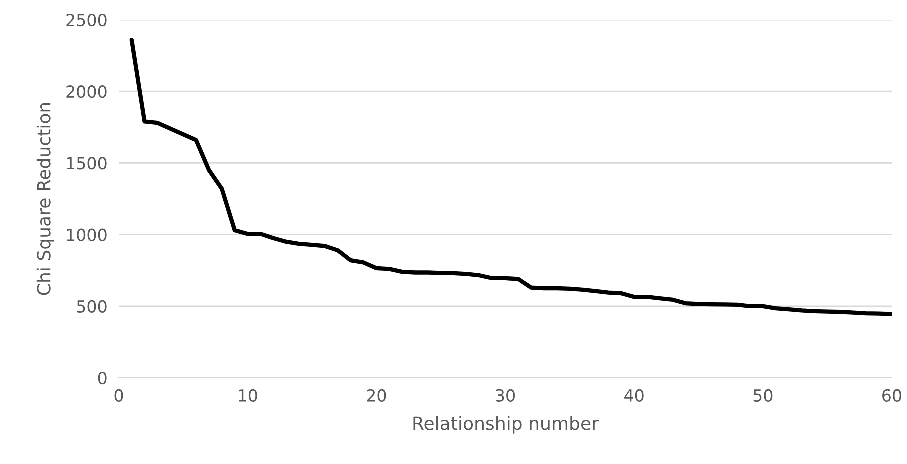  I want to click on x-tick-label: 20, so click(376, 395).